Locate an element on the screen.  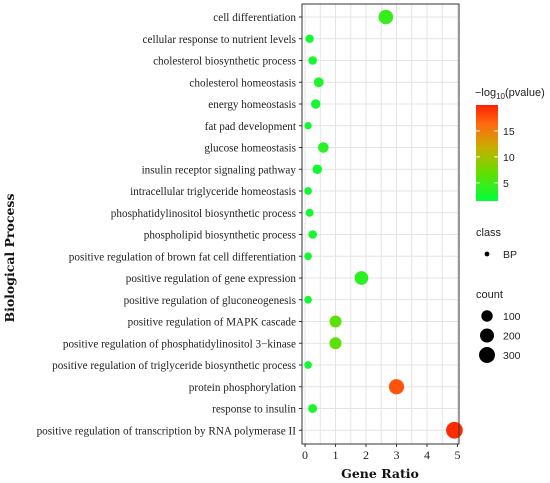
color-bar-tick-label: 15 is located at coordinates (509, 132).